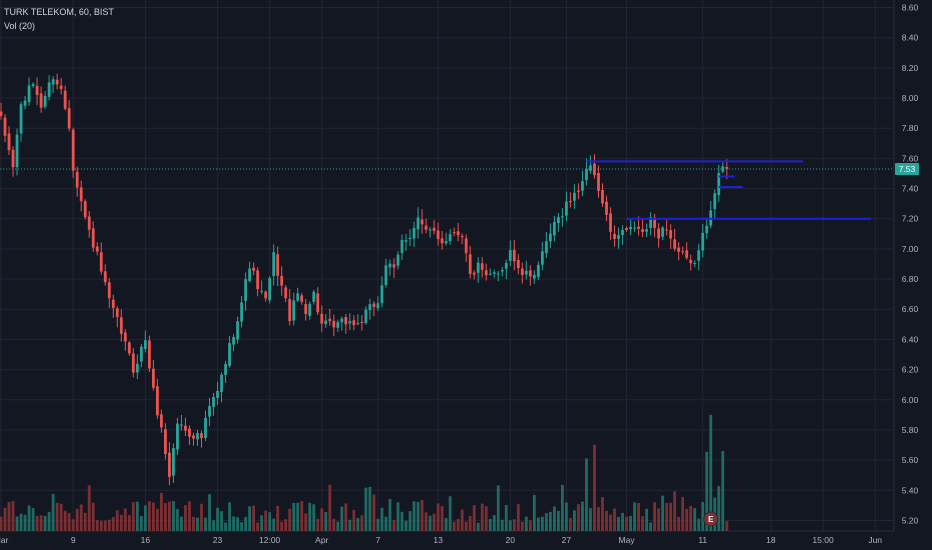  I want to click on x-tick-label: 7, so click(378, 540).